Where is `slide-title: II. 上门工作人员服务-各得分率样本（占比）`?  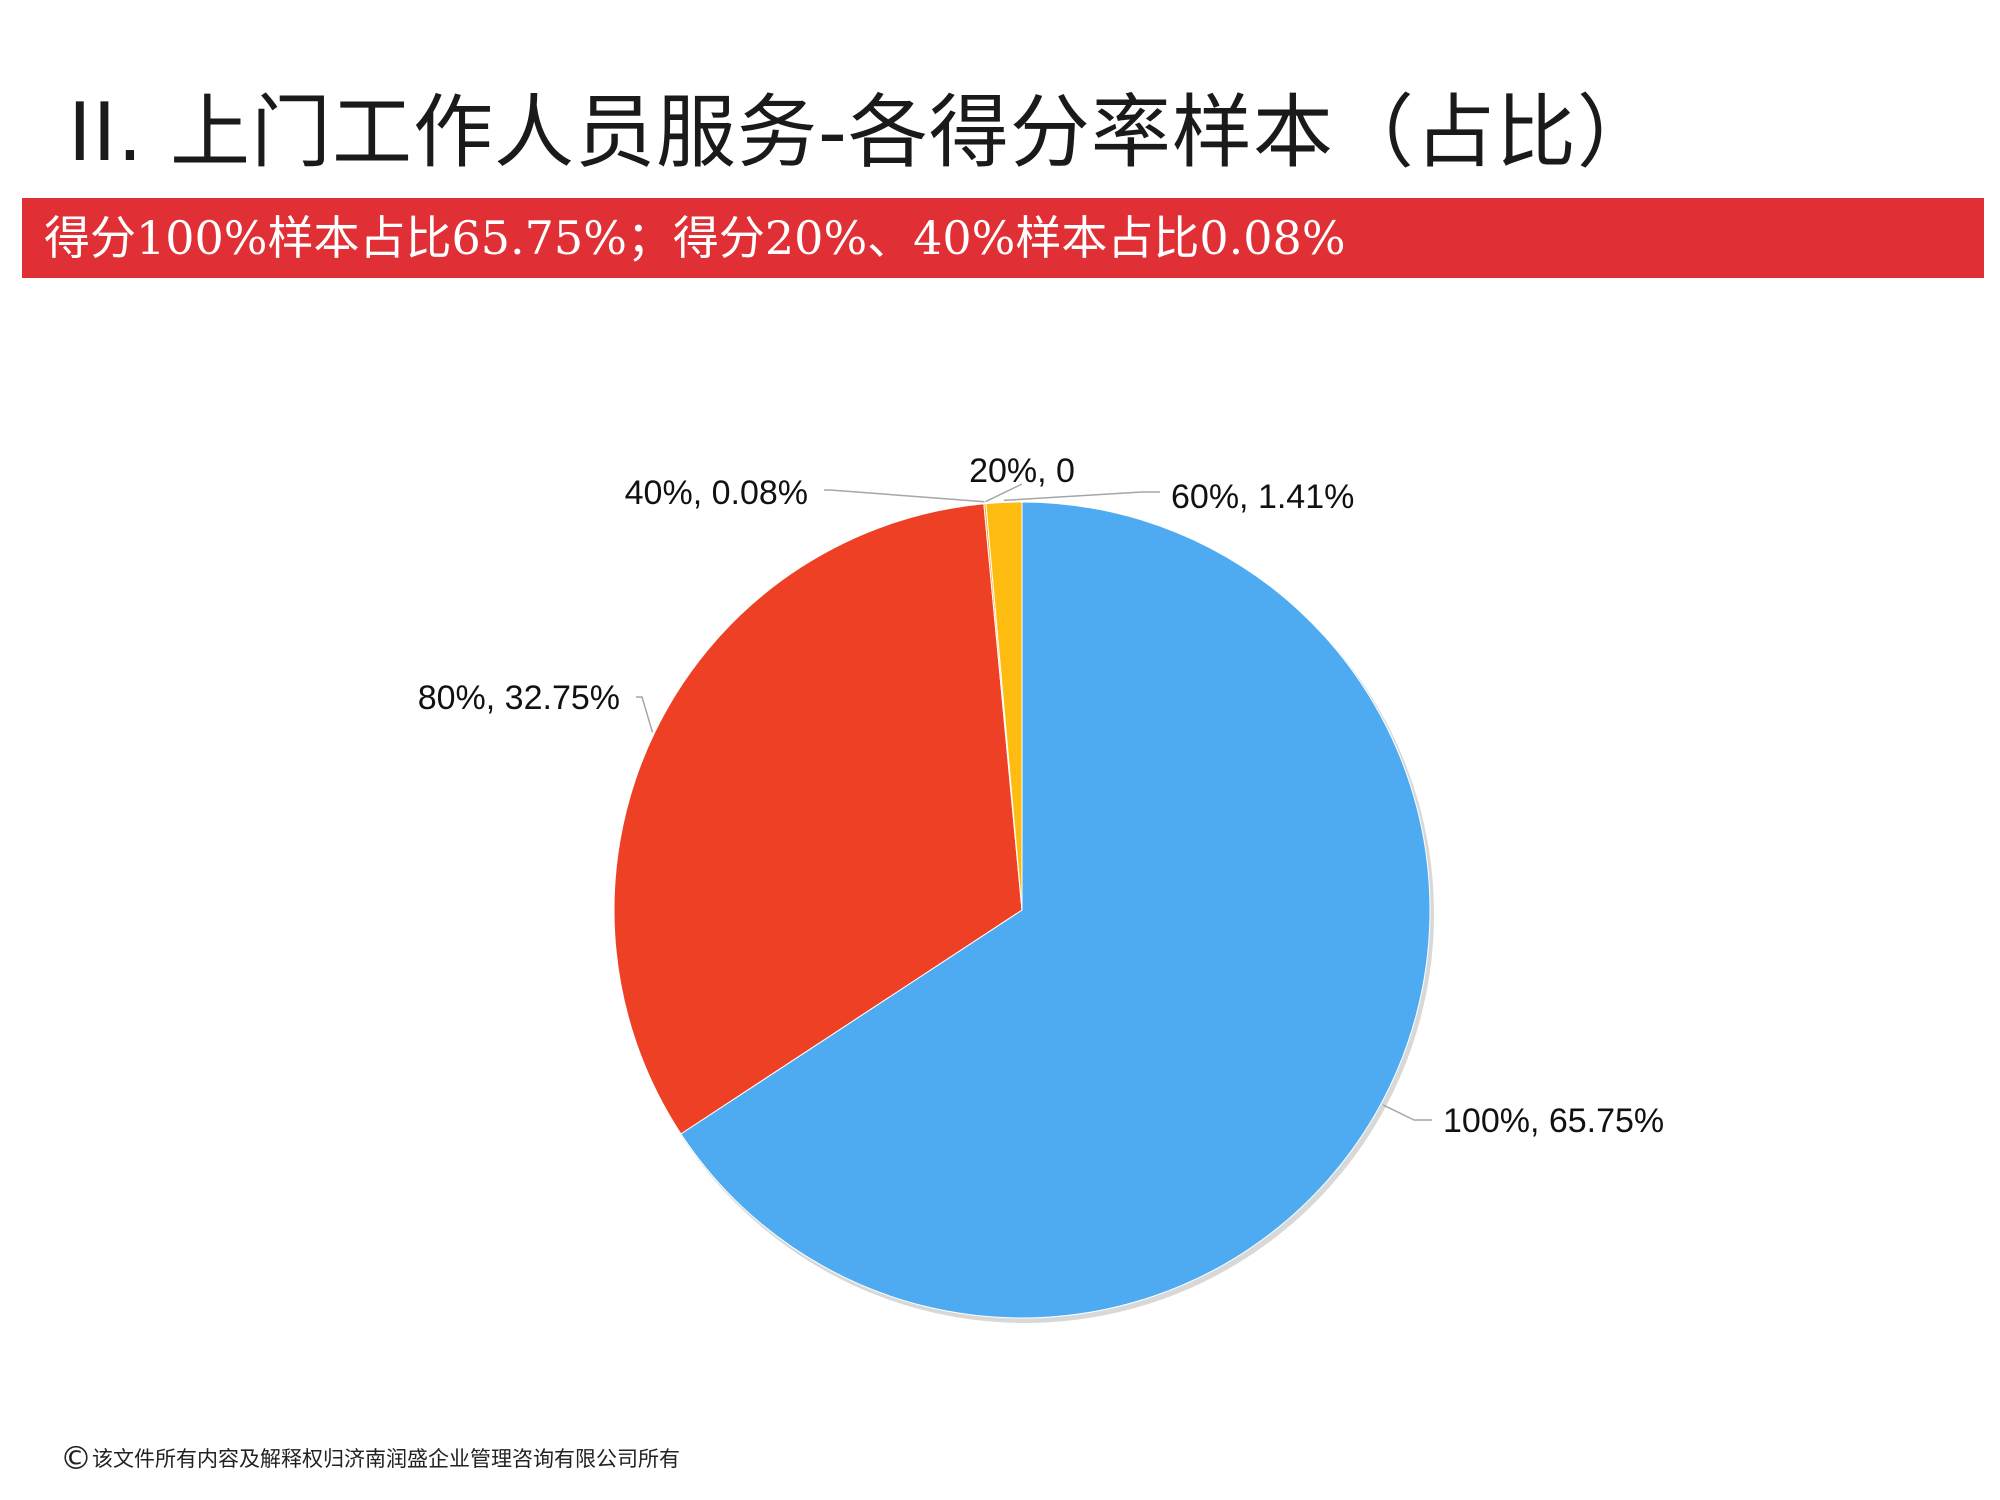
slide-title: II. 上门工作人员服务-各得分率样本（占比） is located at coordinates (863, 132).